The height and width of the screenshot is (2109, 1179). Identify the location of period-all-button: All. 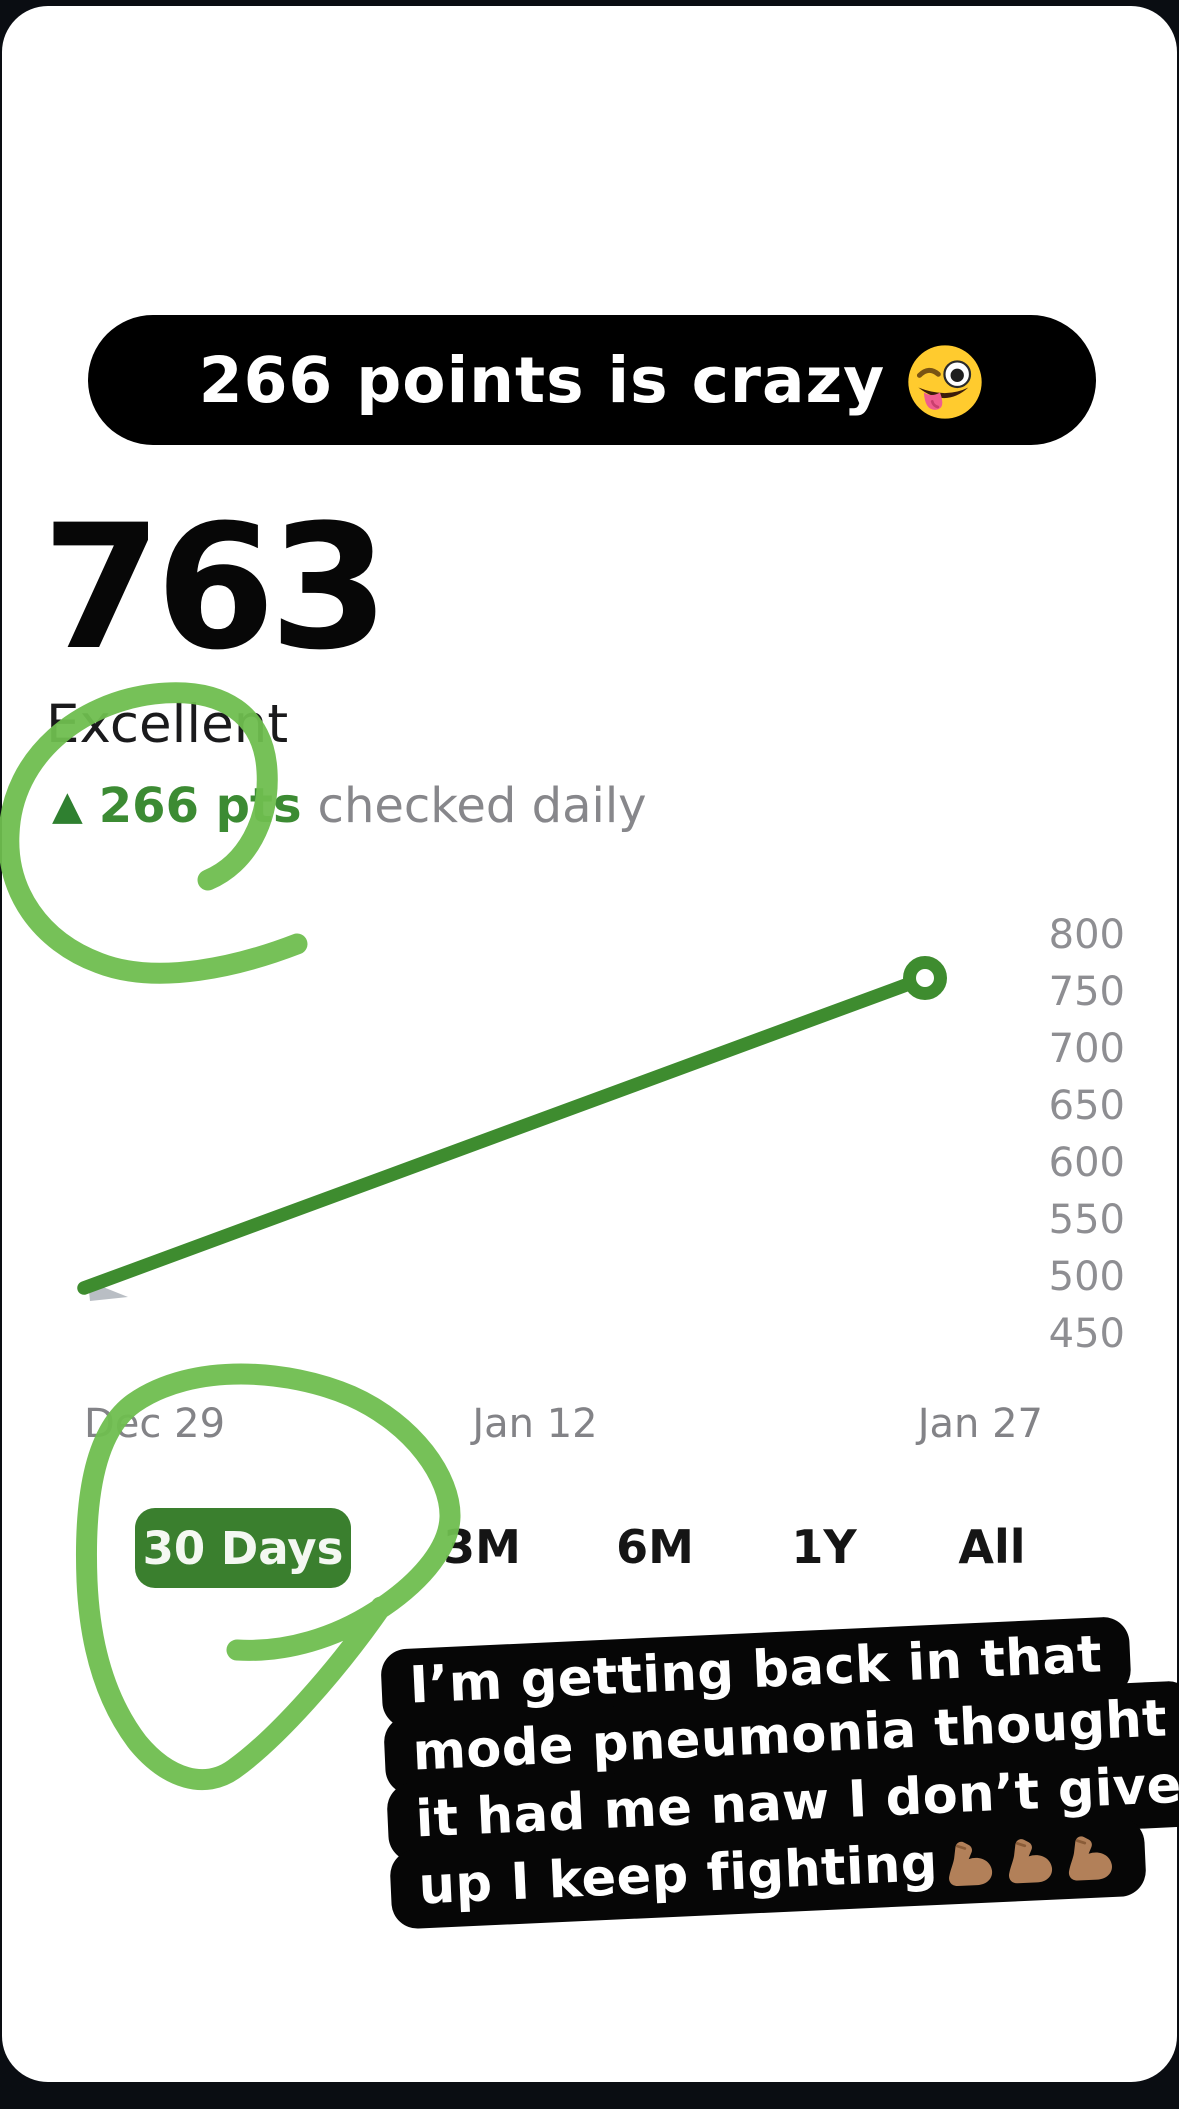
(992, 1547).